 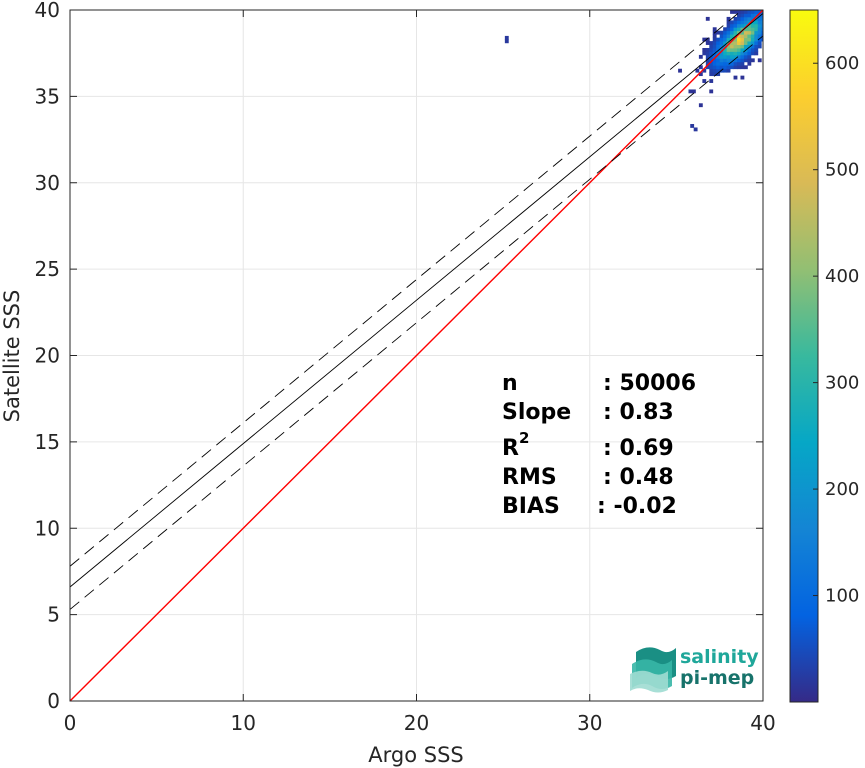 I want to click on stat-label-n: n, so click(x=510, y=383).